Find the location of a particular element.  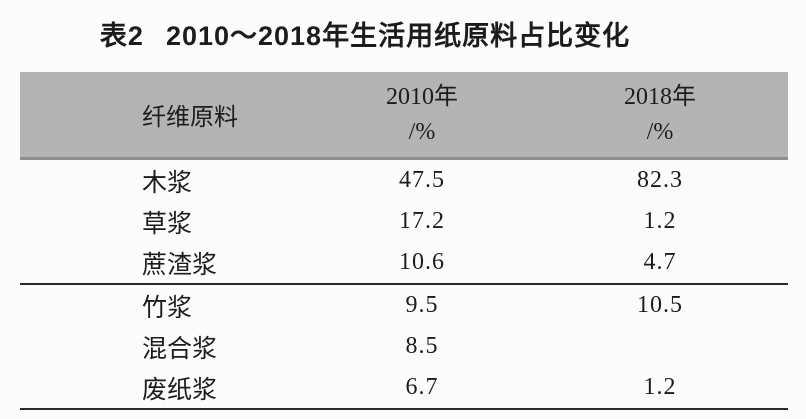

cell-2010-value: 47.5 is located at coordinates (422, 180).